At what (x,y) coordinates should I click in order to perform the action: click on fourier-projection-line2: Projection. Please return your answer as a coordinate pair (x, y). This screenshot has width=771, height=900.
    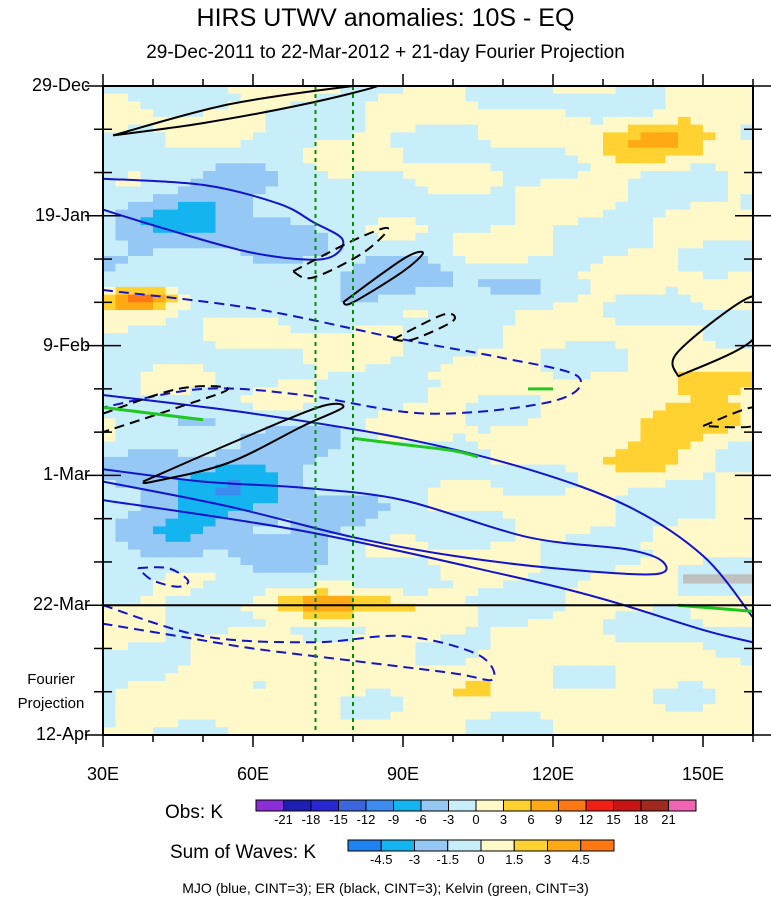
    Looking at the image, I should click on (51, 703).